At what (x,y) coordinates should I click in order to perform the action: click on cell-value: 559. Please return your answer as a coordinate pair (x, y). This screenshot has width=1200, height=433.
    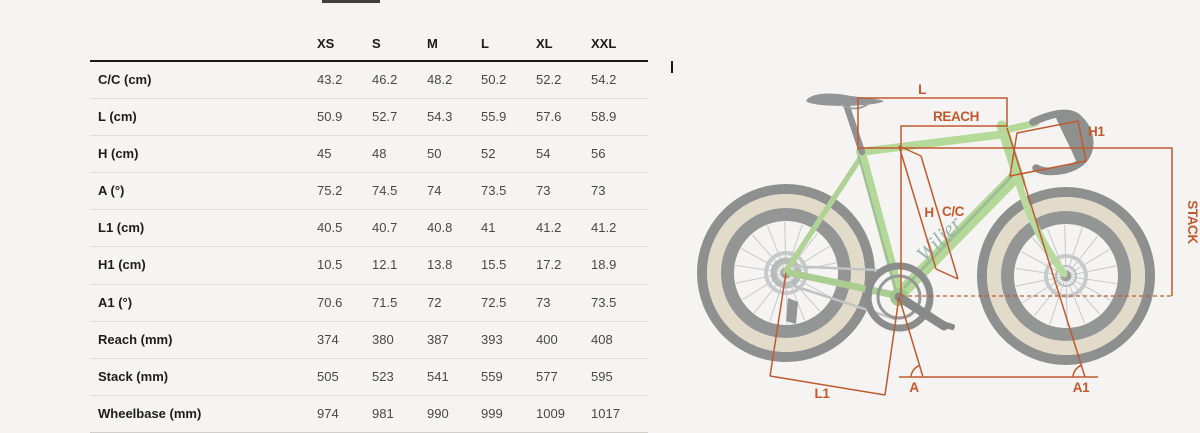
    Looking at the image, I should click on (492, 376).